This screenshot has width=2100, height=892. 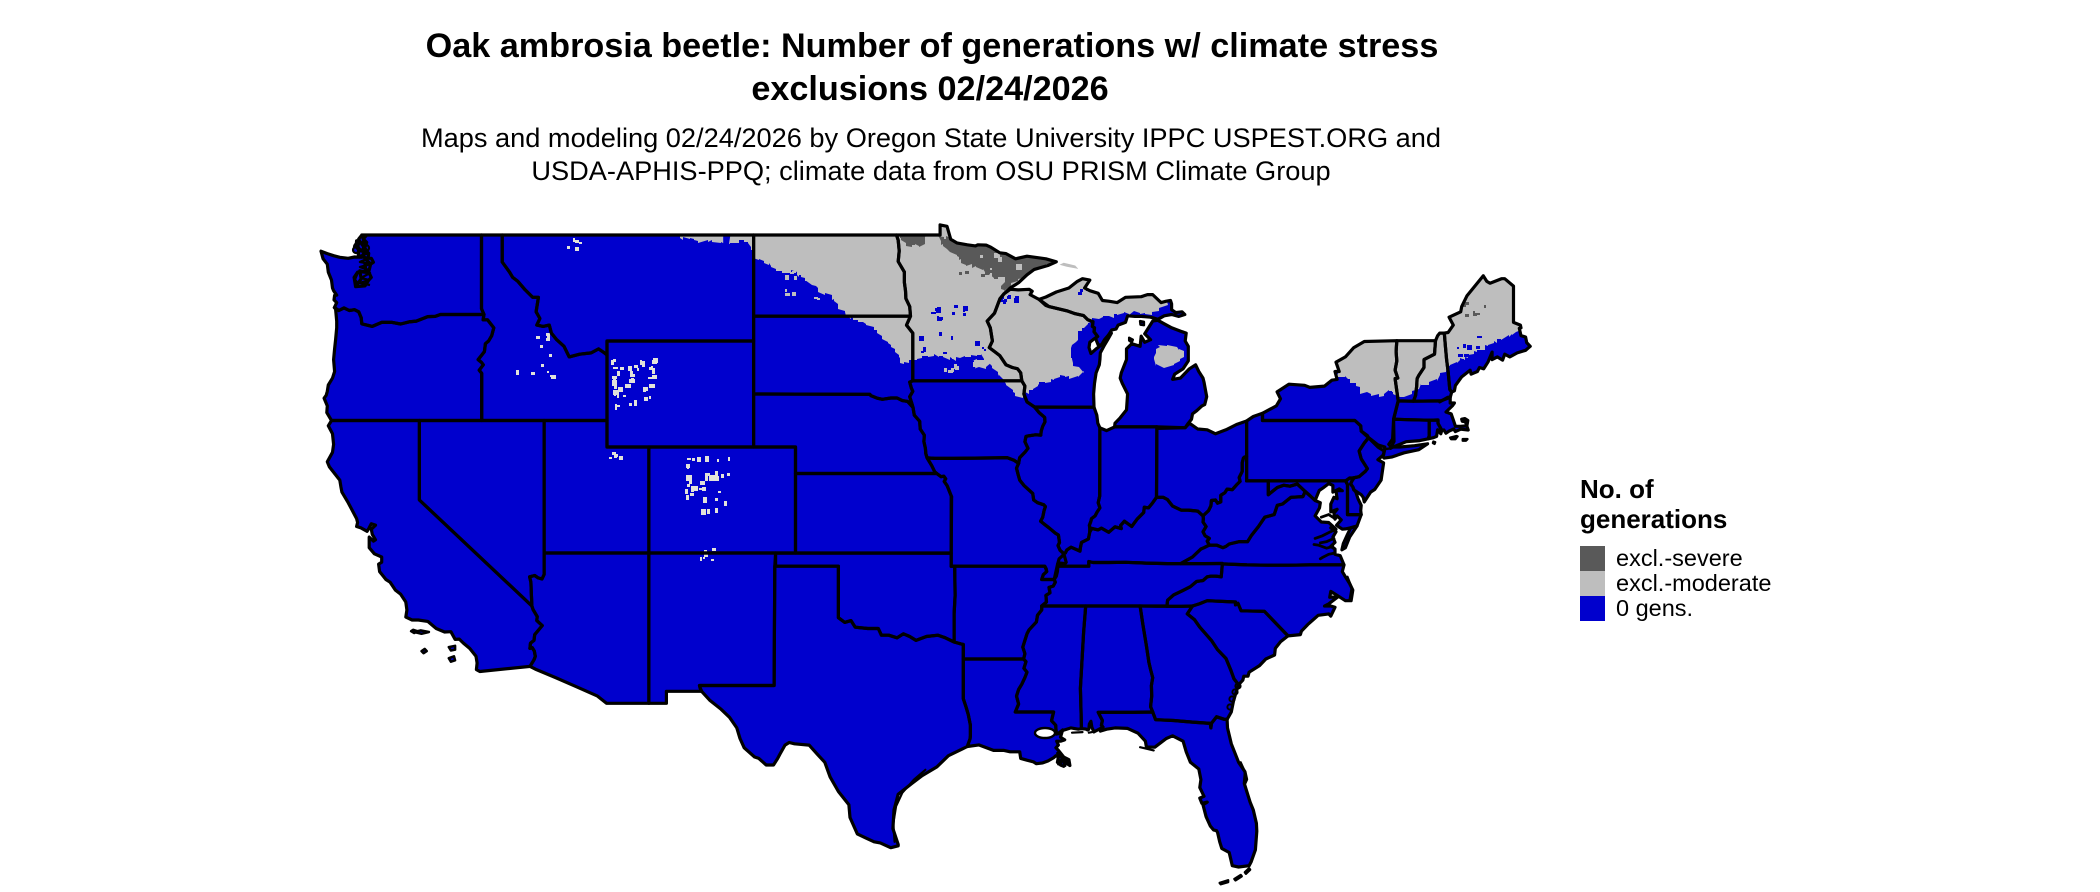 I want to click on svg-text: exclusions 02/24/2026, so click(x=929, y=89).